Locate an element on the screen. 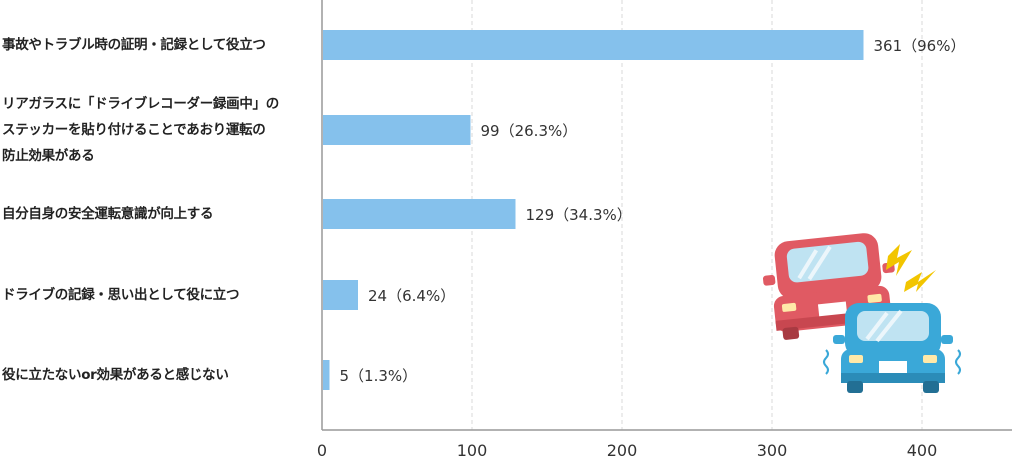  category-label-line: 自分自身の安全運転意識が向上する is located at coordinates (108, 214).